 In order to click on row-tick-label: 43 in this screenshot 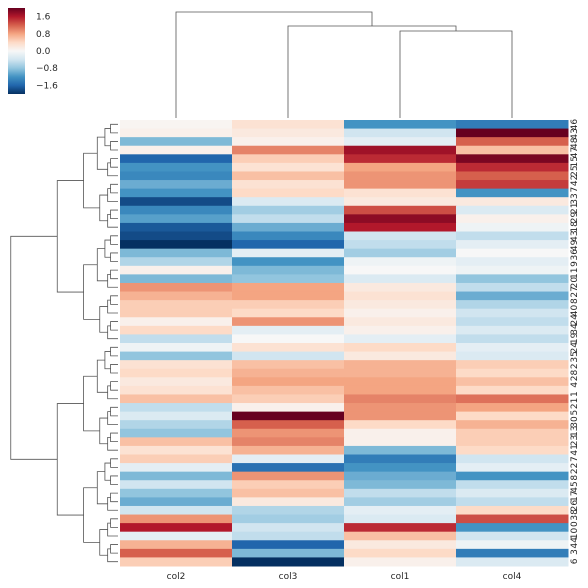, I will do `click(575, 133)`.